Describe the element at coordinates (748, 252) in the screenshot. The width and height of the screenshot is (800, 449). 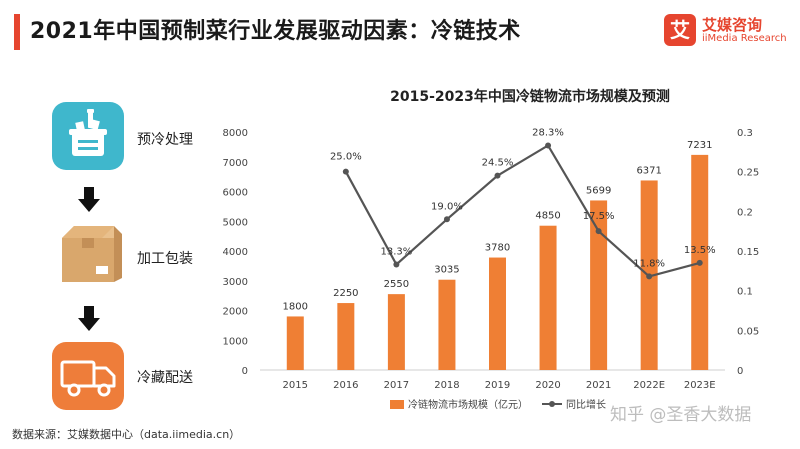
I see `y-right-tick-label: 0.15` at that location.